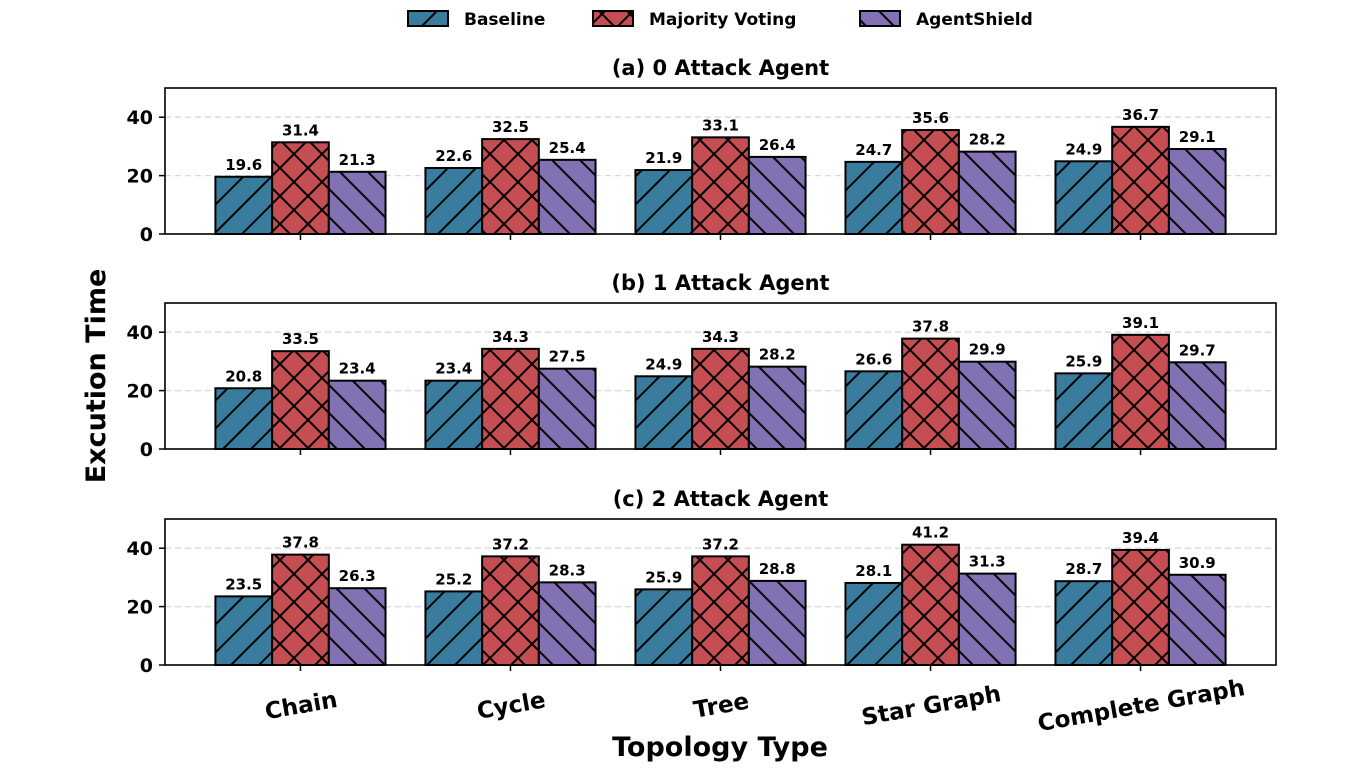 The width and height of the screenshot is (1371, 780). What do you see at coordinates (243, 165) in the screenshot?
I see `data-label: 19.6` at bounding box center [243, 165].